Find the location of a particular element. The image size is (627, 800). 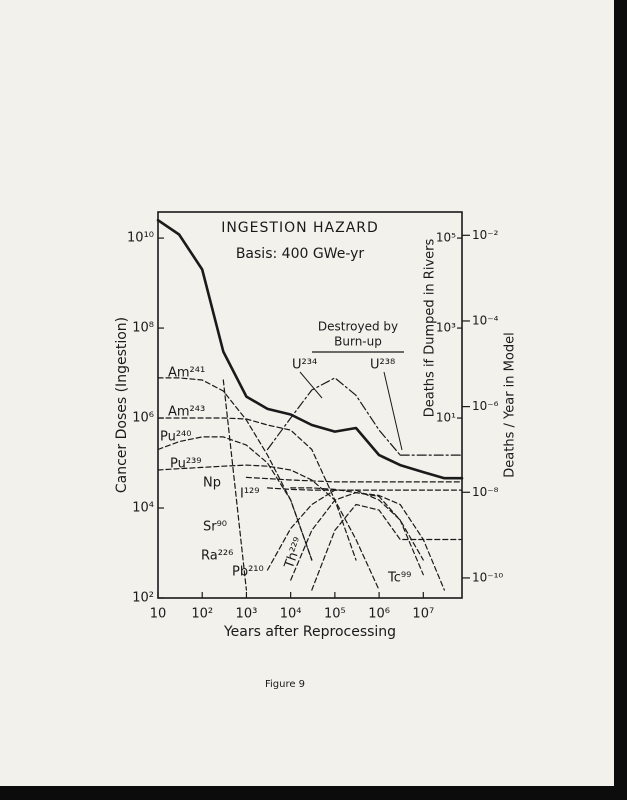

chart-subtitle: Basis: 400 GWe-yr is located at coordinates (300, 254).